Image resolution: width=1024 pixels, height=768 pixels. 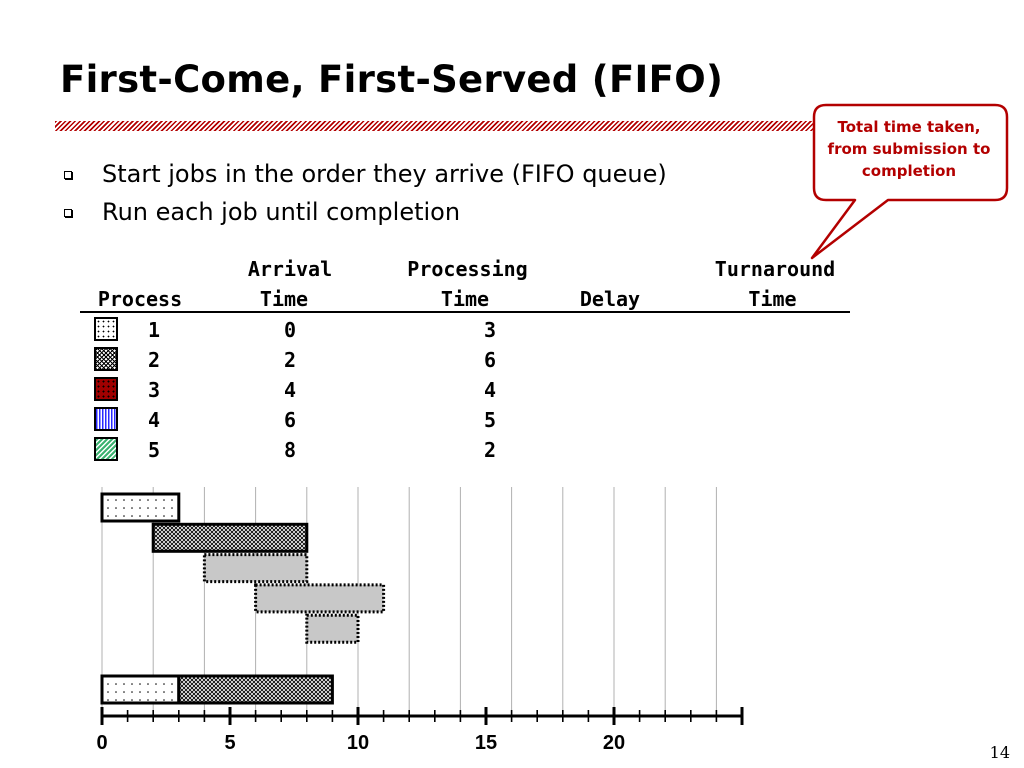 I want to click on bullet-item: Run each job until completion, so click(x=363, y=212).